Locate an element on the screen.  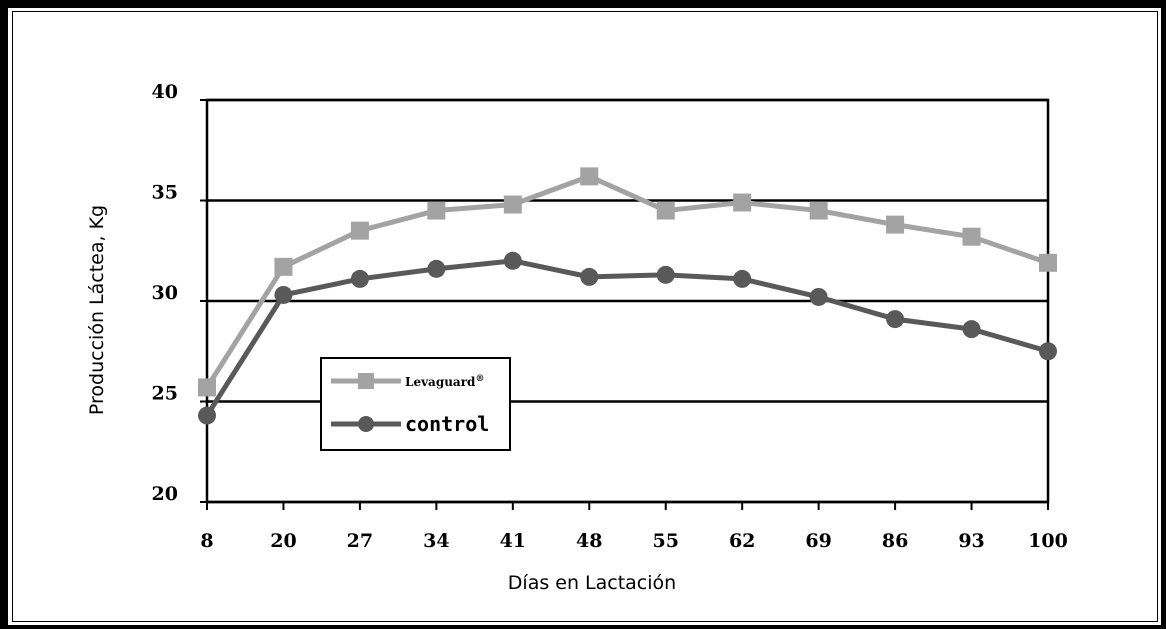
legend-label-levaguard-name: Levaguard is located at coordinates (440, 382).